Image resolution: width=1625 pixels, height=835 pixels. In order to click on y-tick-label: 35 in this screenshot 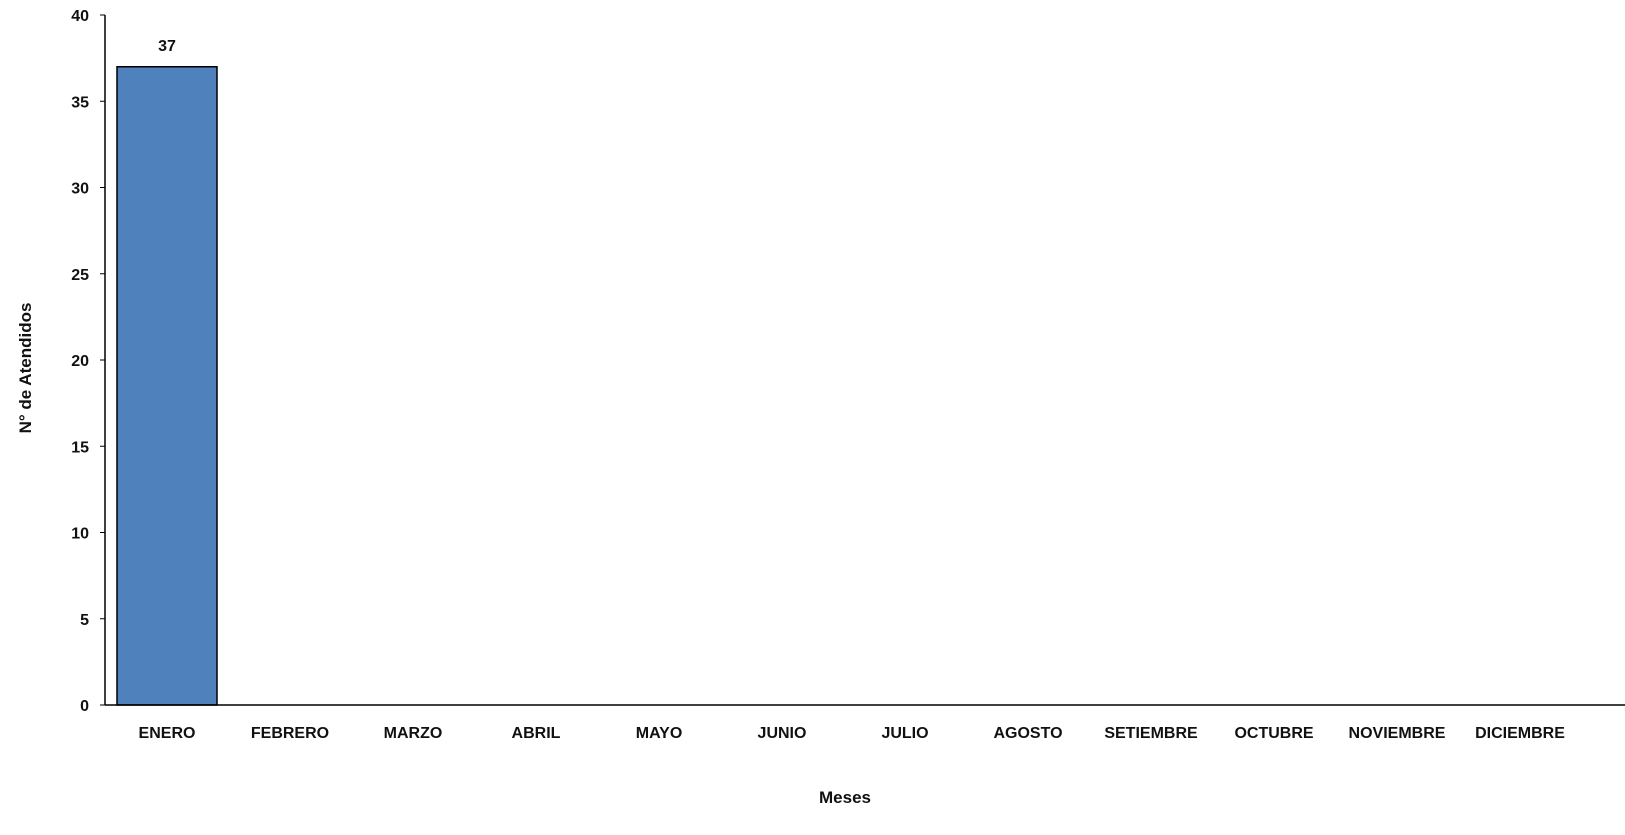, I will do `click(80, 102)`.